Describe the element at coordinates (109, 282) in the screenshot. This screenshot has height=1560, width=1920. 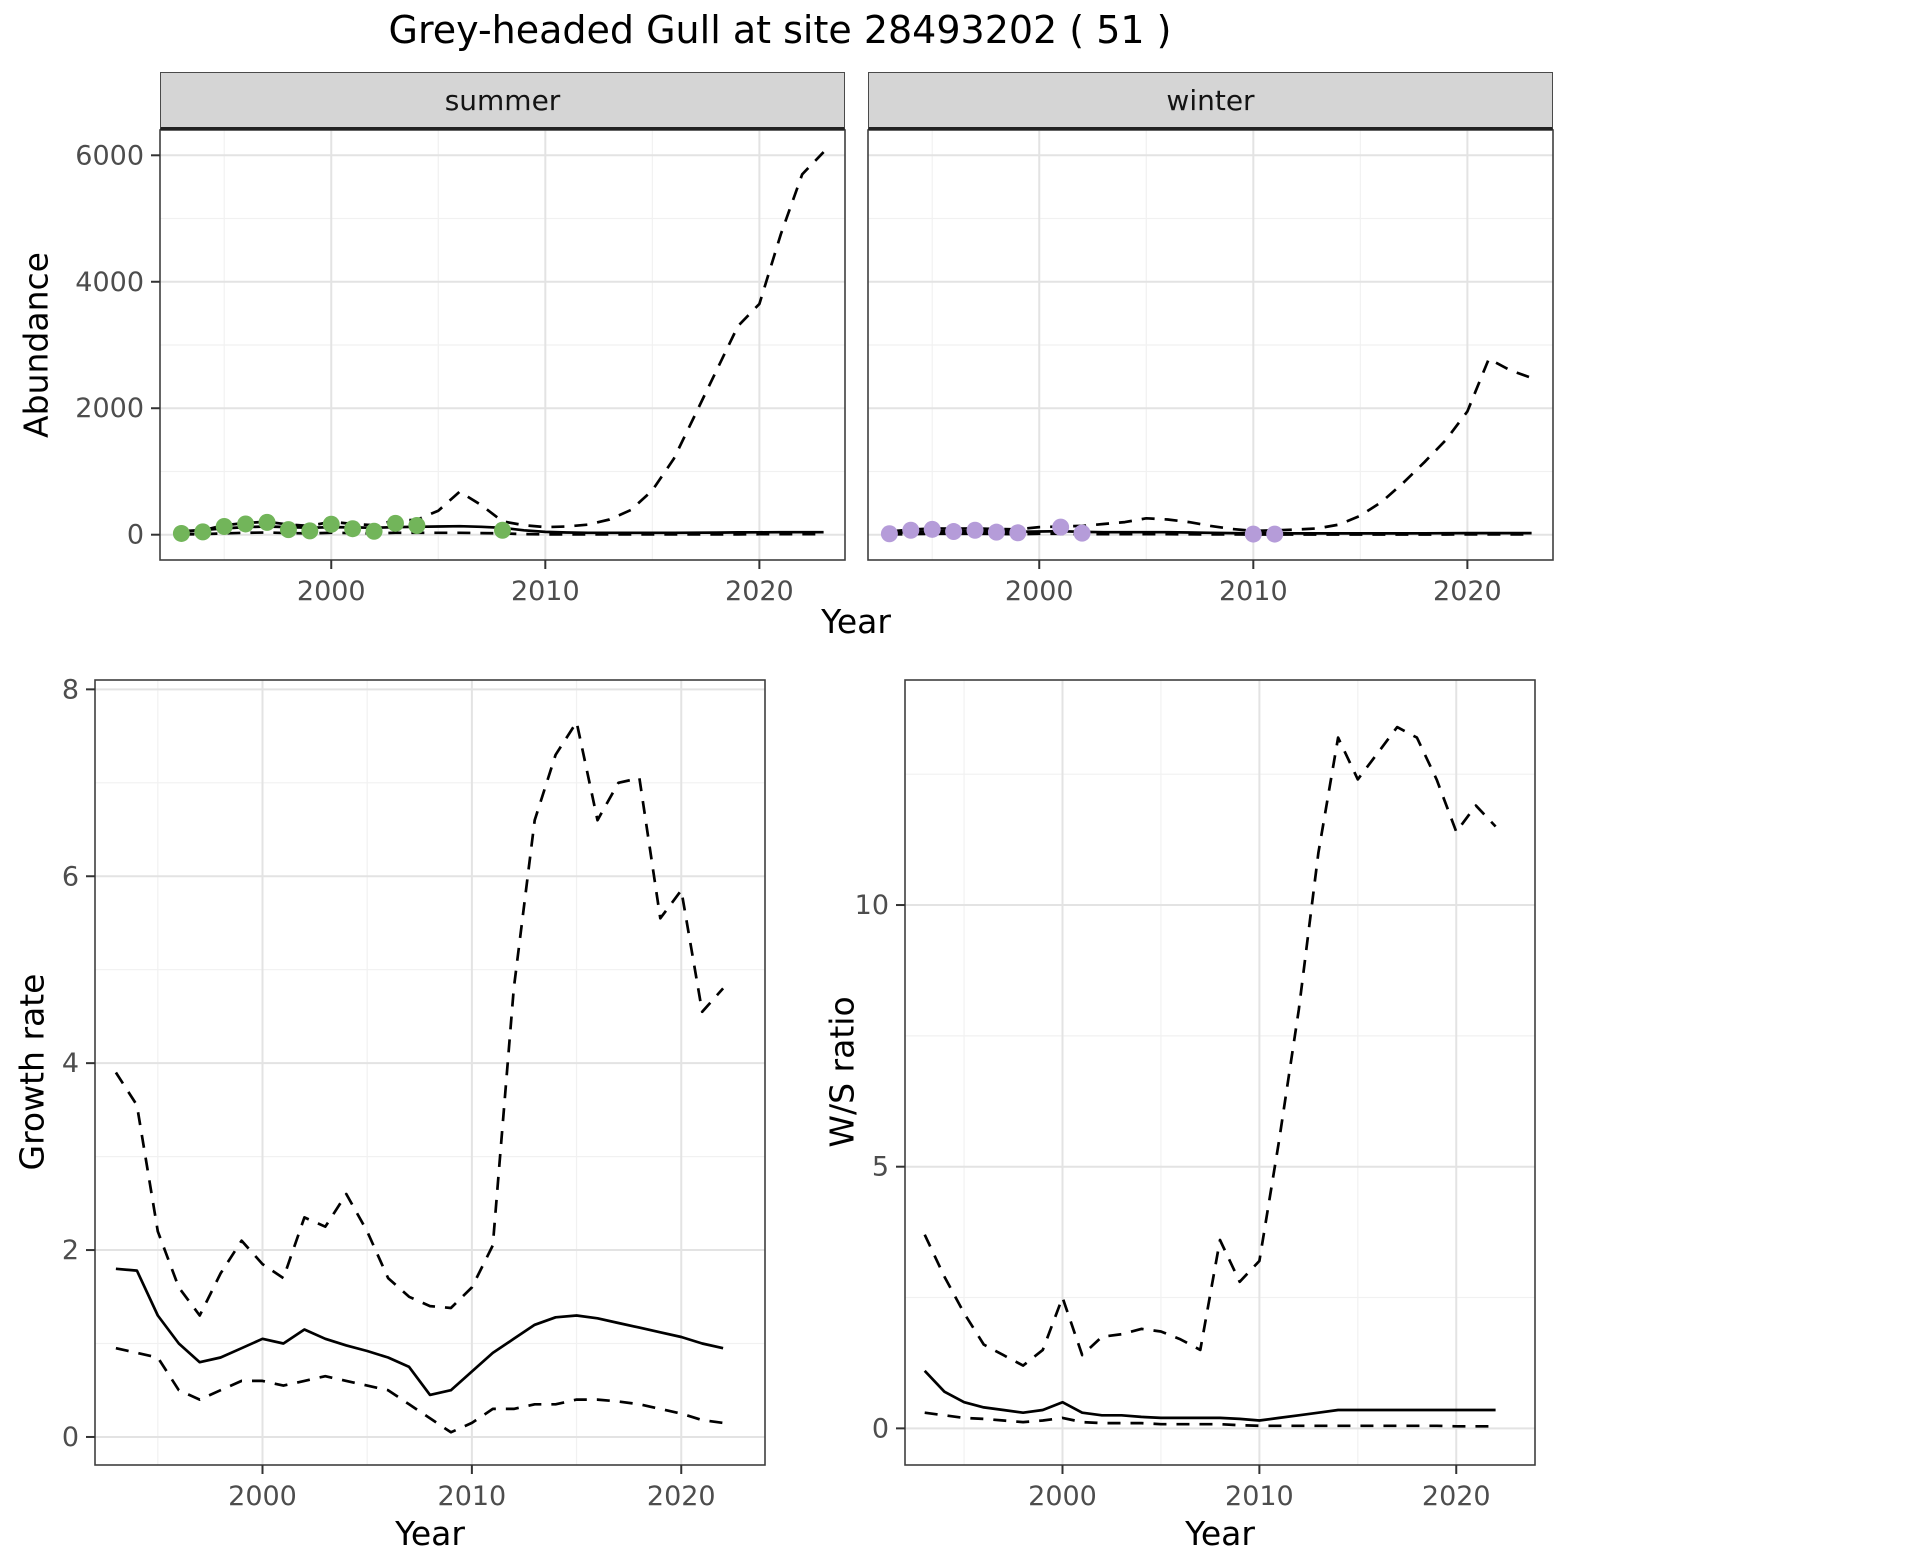
I see `svg-text: 4000` at that location.